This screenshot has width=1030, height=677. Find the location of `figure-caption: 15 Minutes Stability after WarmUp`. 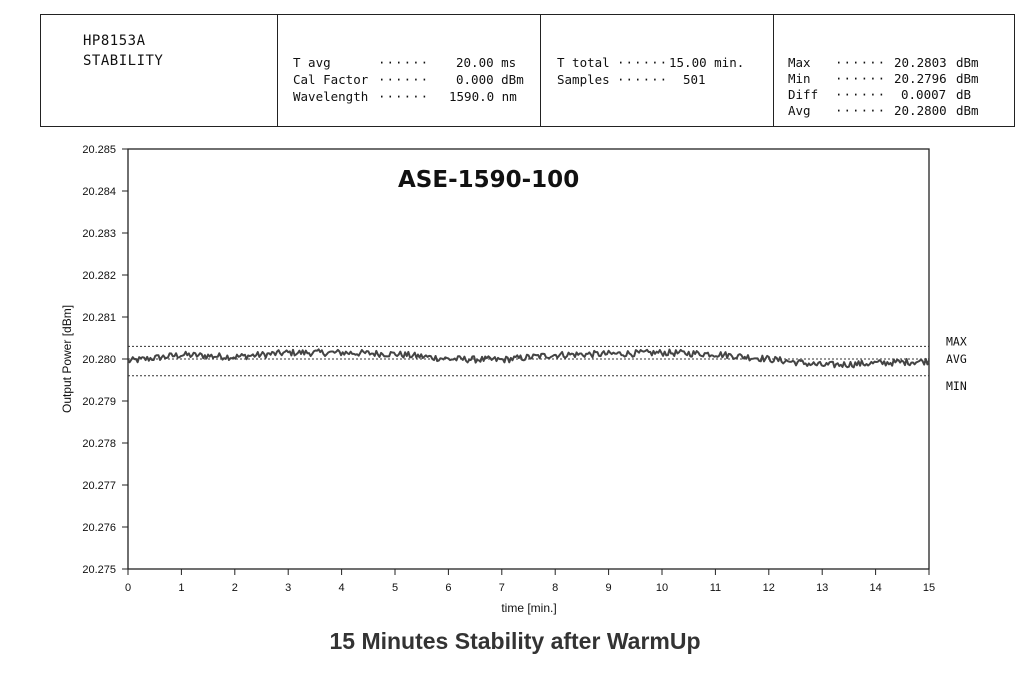

figure-caption: 15 Minutes Stability after WarmUp is located at coordinates (515, 641).